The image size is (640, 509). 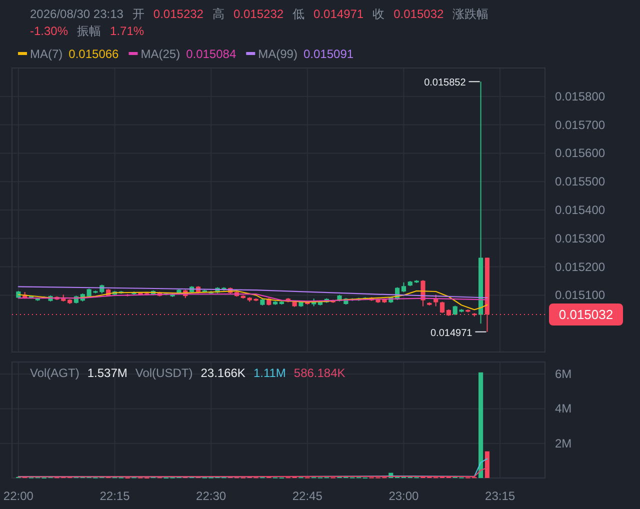 What do you see at coordinates (580, 153) in the screenshot?
I see `y-tick-label: 0.015600` at bounding box center [580, 153].